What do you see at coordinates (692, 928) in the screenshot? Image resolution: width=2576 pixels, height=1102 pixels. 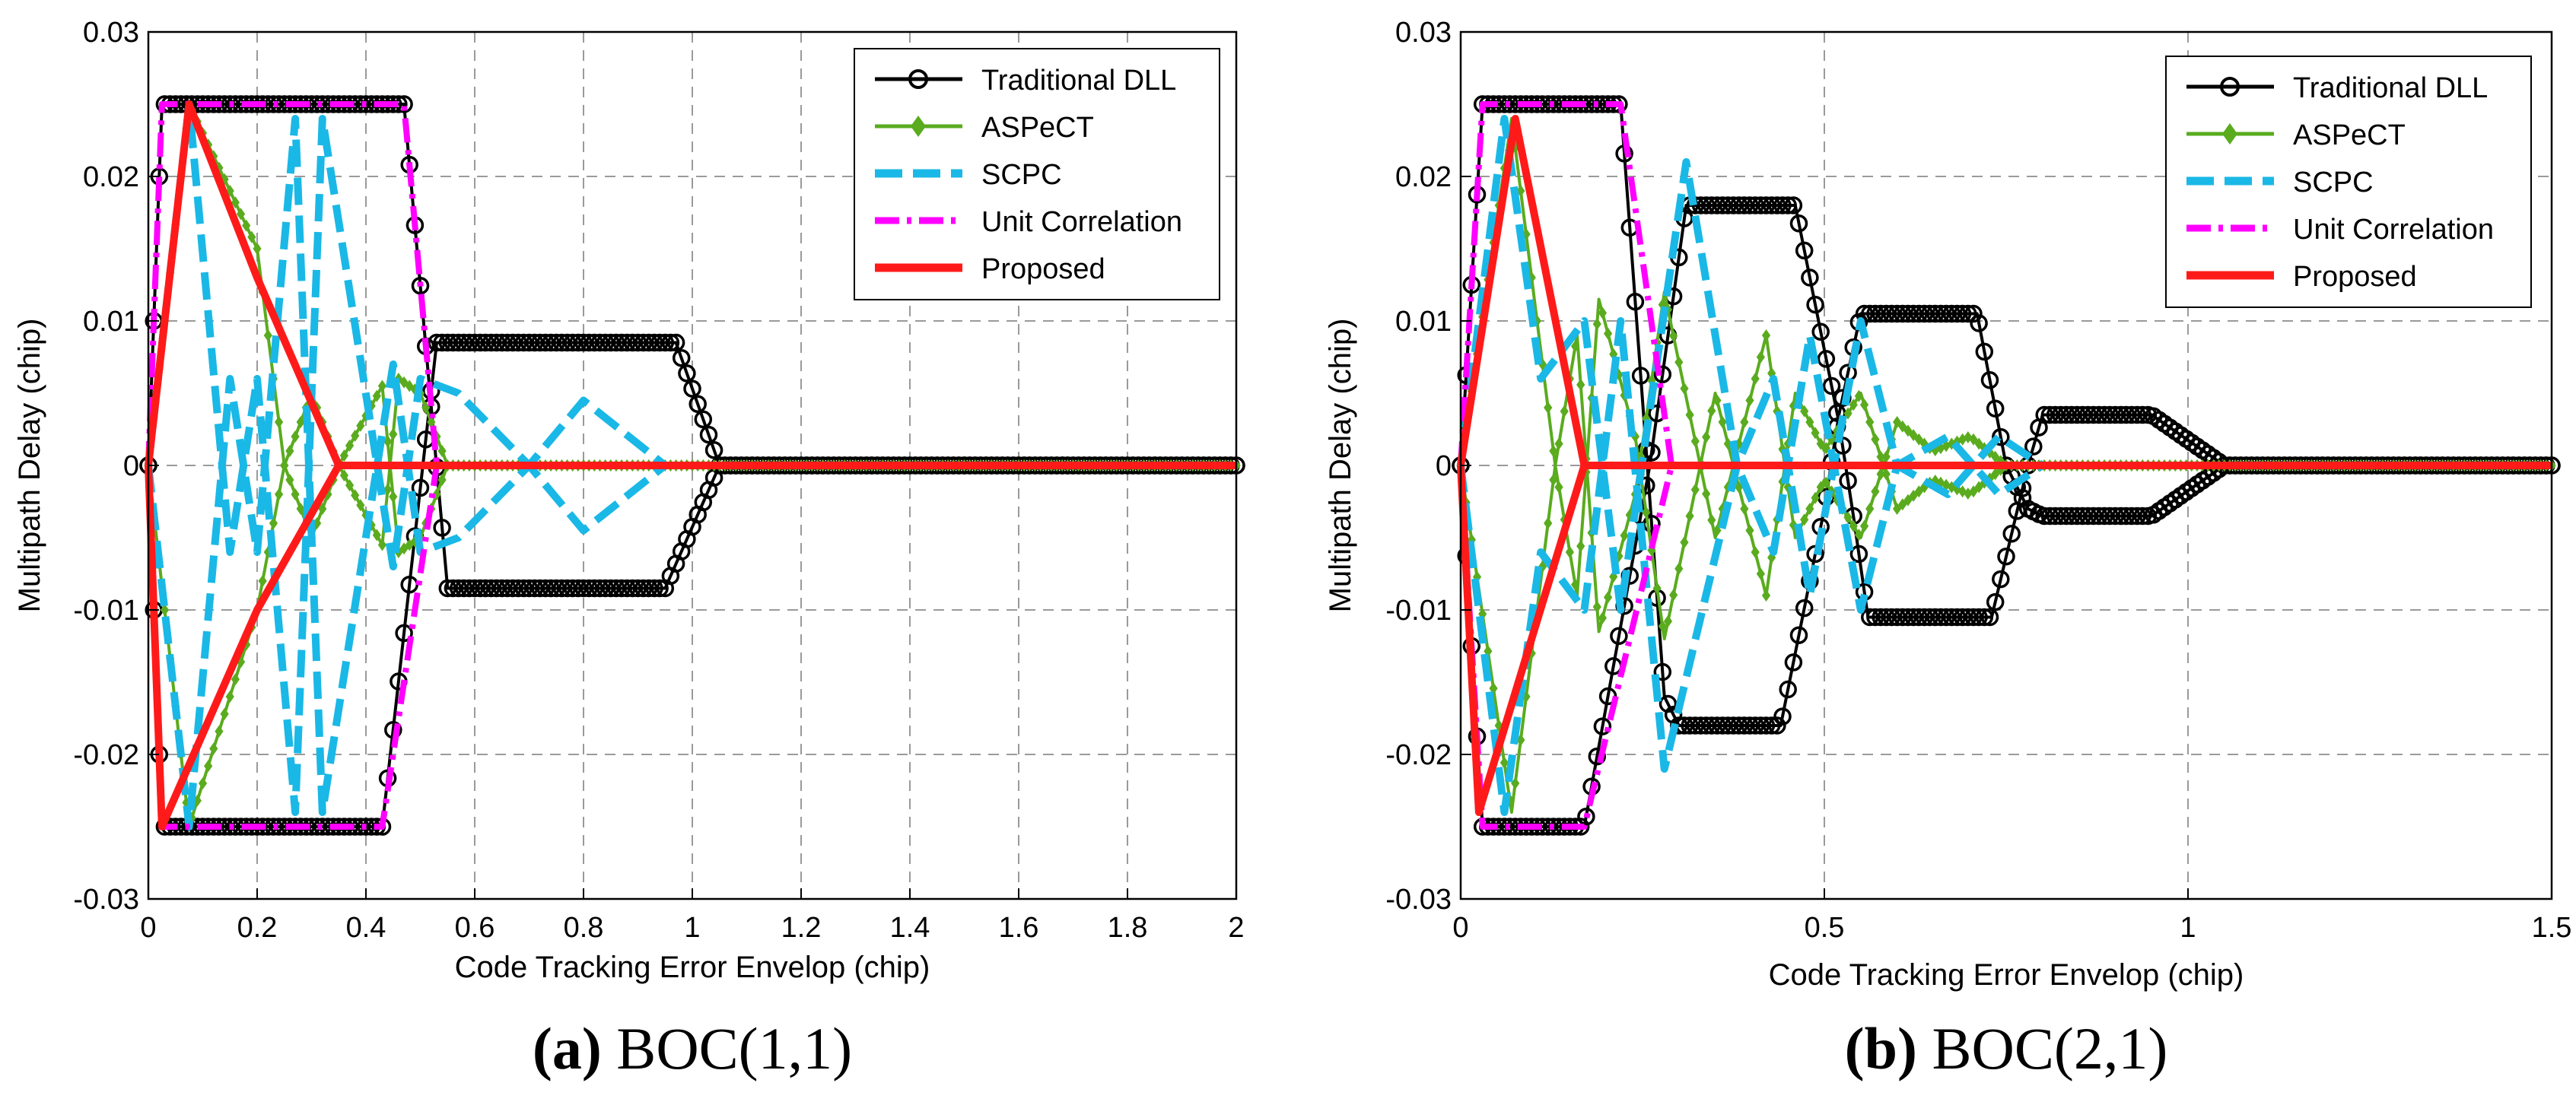 I see `x-tick-label: 1` at bounding box center [692, 928].